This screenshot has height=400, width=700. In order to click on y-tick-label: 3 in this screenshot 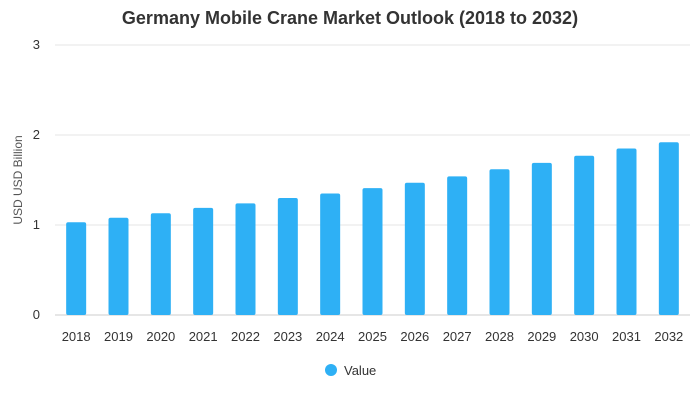, I will do `click(36, 44)`.